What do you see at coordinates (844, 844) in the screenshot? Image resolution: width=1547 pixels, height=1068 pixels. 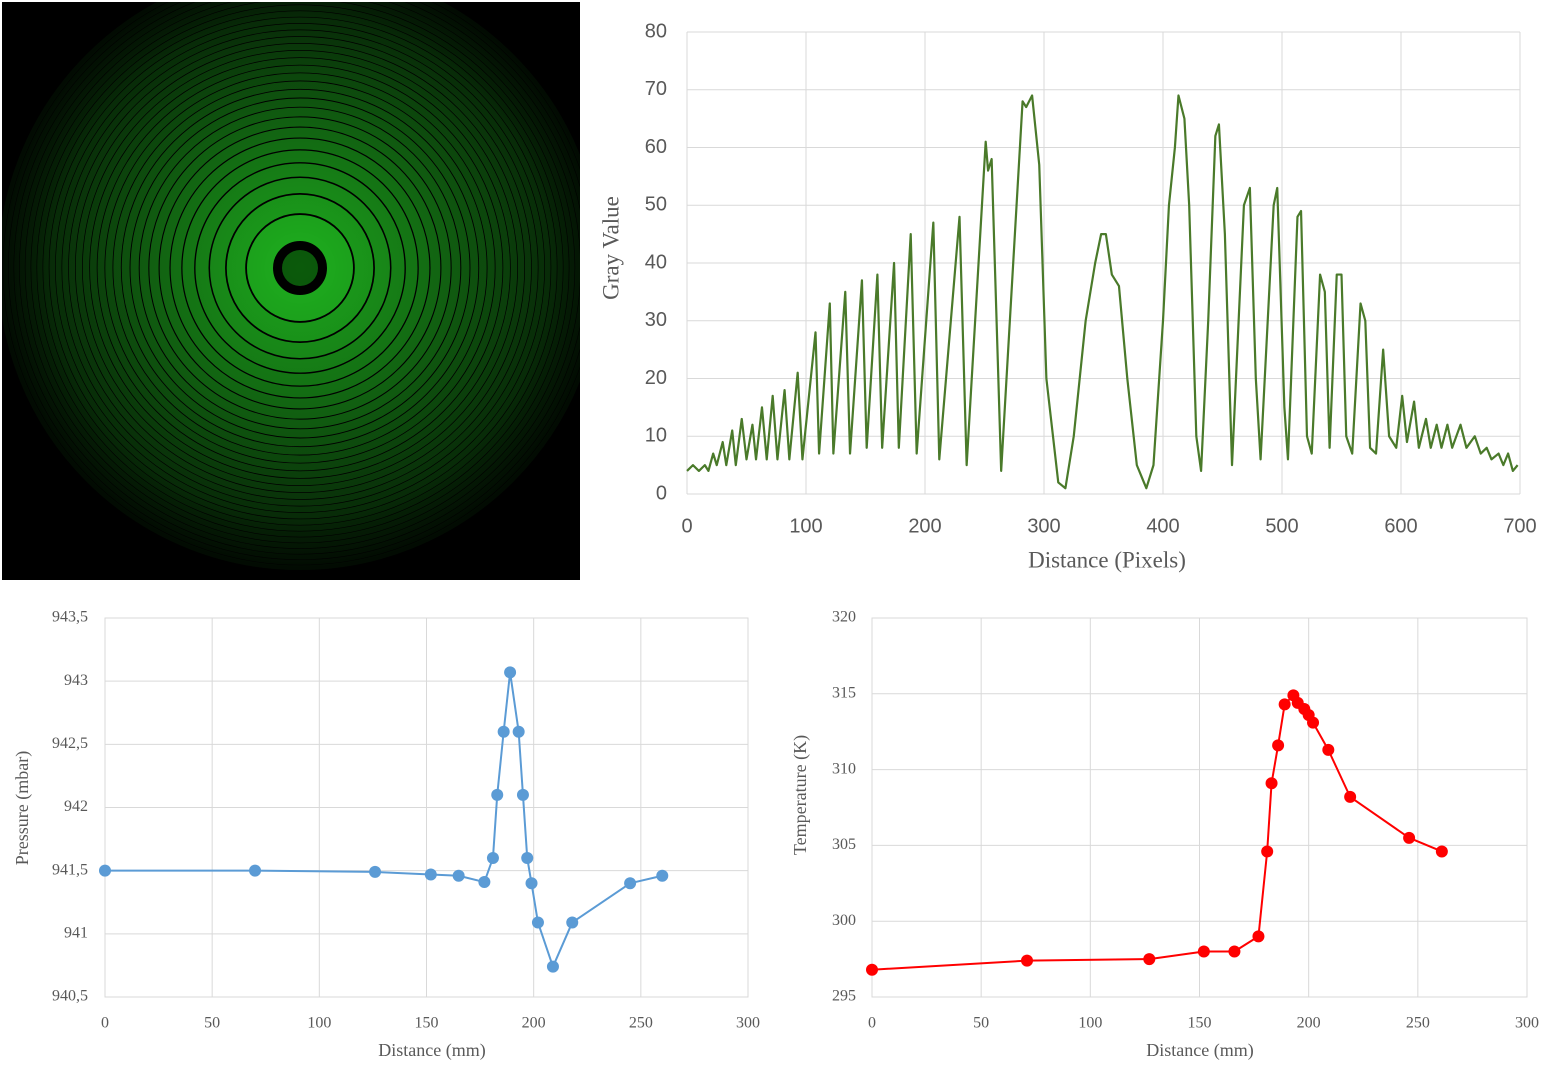 I see `y-tick-label: 305` at bounding box center [844, 844].